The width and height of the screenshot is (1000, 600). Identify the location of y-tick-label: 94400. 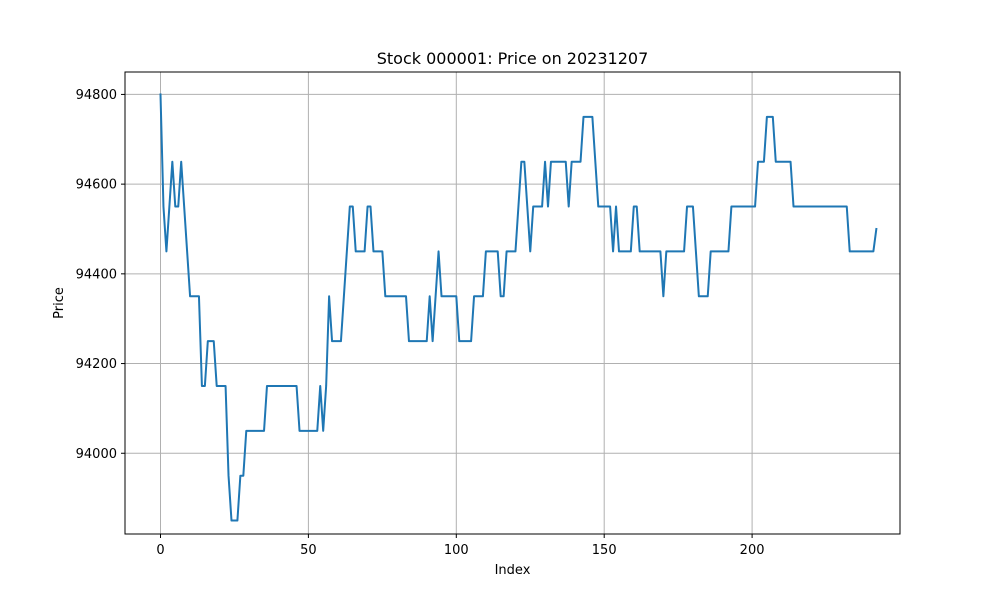
(96, 274).